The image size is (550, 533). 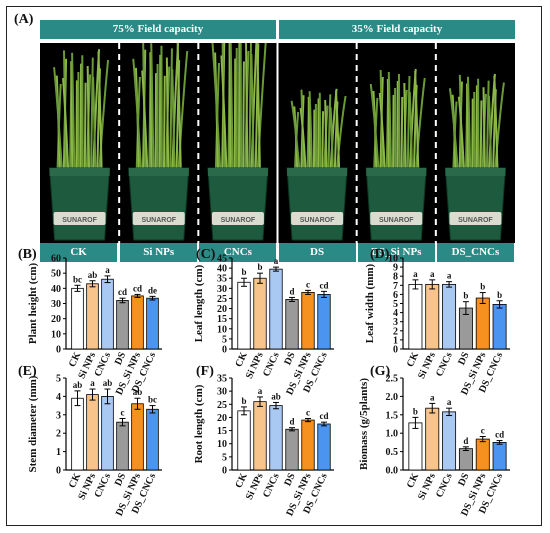 What do you see at coordinates (392, 397) in the screenshot?
I see `y-tick-label: 2.0` at bounding box center [392, 397].